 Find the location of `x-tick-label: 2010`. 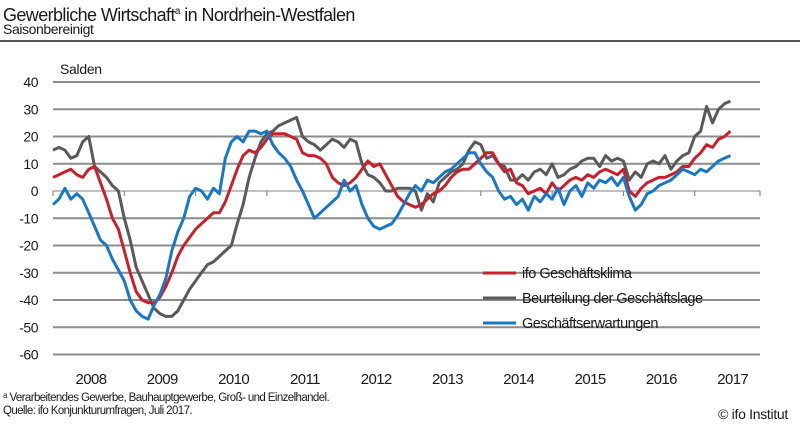

x-tick-label: 2010 is located at coordinates (233, 379).